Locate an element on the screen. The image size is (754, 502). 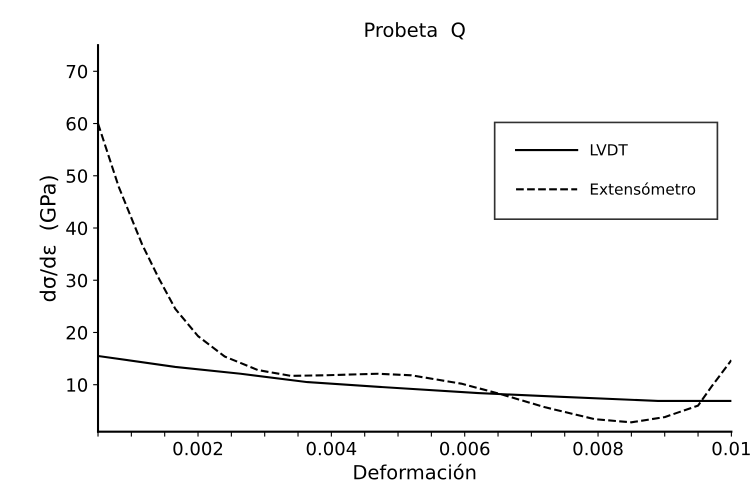
y-tick-label: 40 is located at coordinates (77, 228).